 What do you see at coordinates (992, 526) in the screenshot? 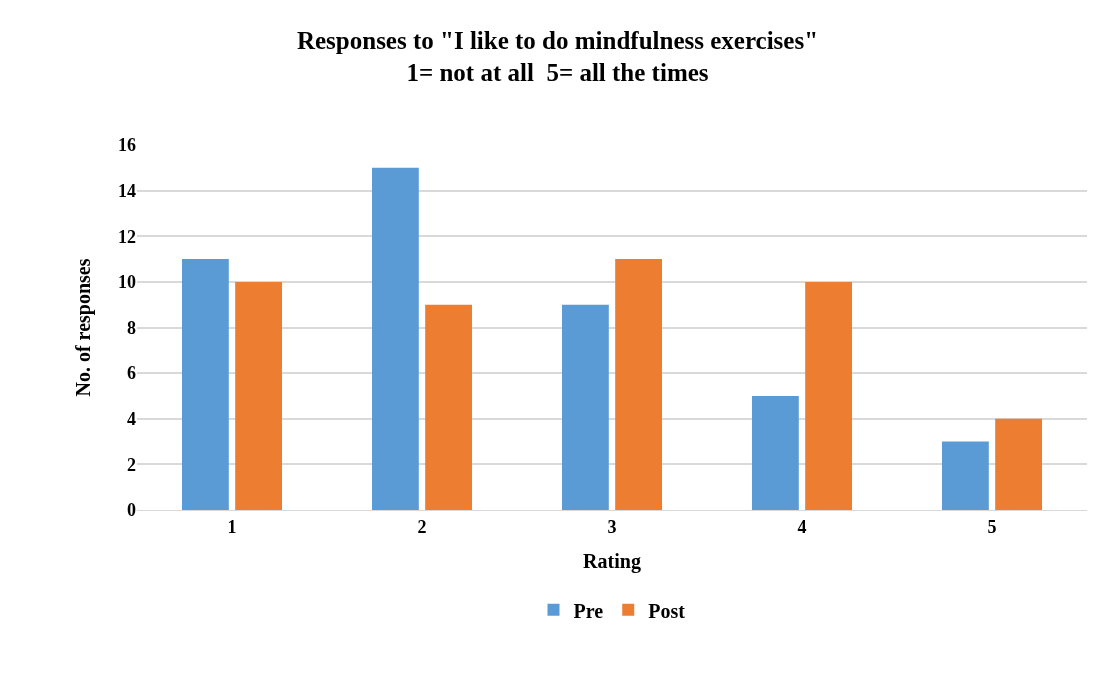
I see `x-tick-label: 5` at bounding box center [992, 526].